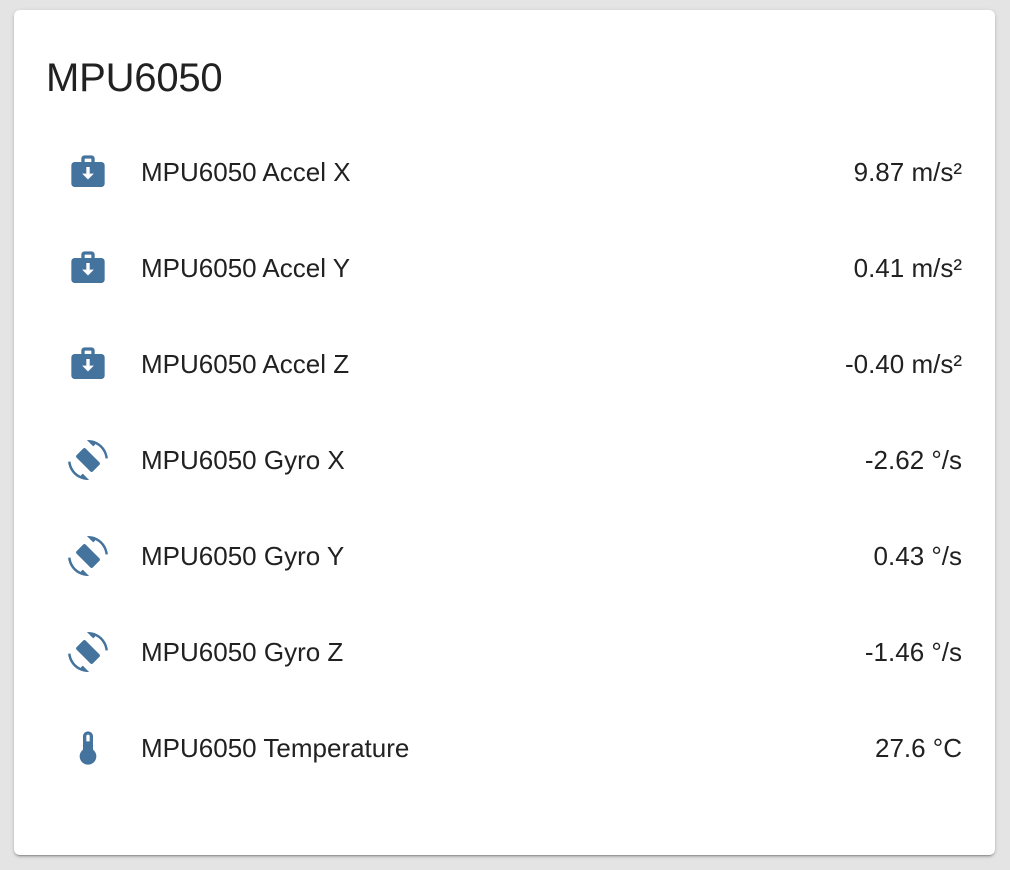 Image resolution: width=1010 pixels, height=870 pixels. What do you see at coordinates (246, 268) in the screenshot?
I see `entity-name: MPU6050 Accel Y` at bounding box center [246, 268].